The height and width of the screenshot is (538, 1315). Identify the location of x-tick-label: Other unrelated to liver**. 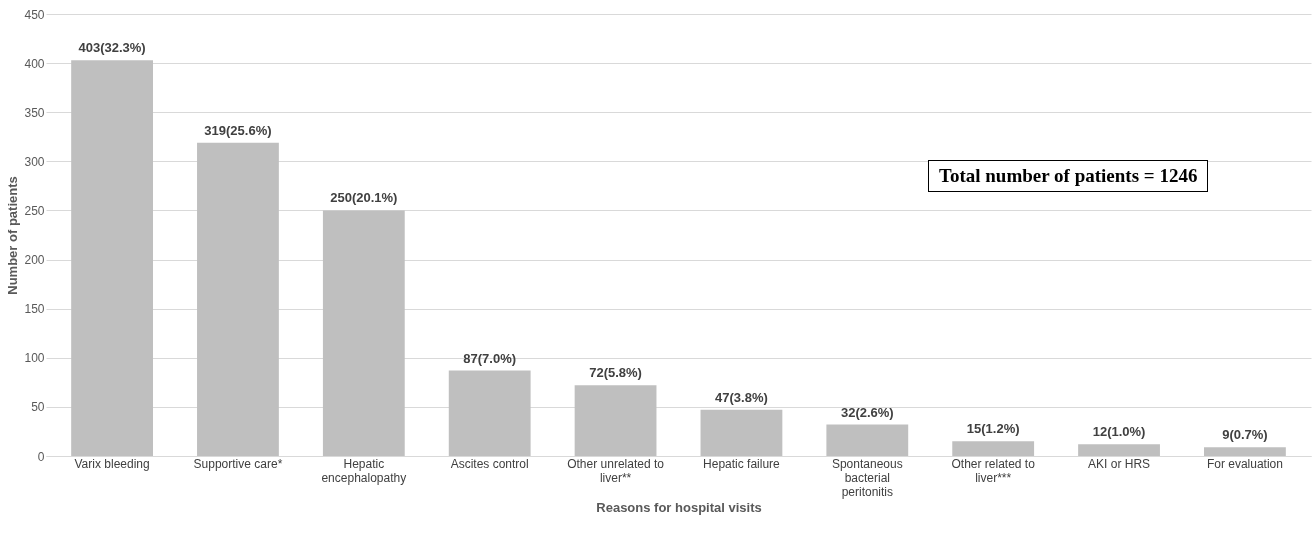
(616, 470).